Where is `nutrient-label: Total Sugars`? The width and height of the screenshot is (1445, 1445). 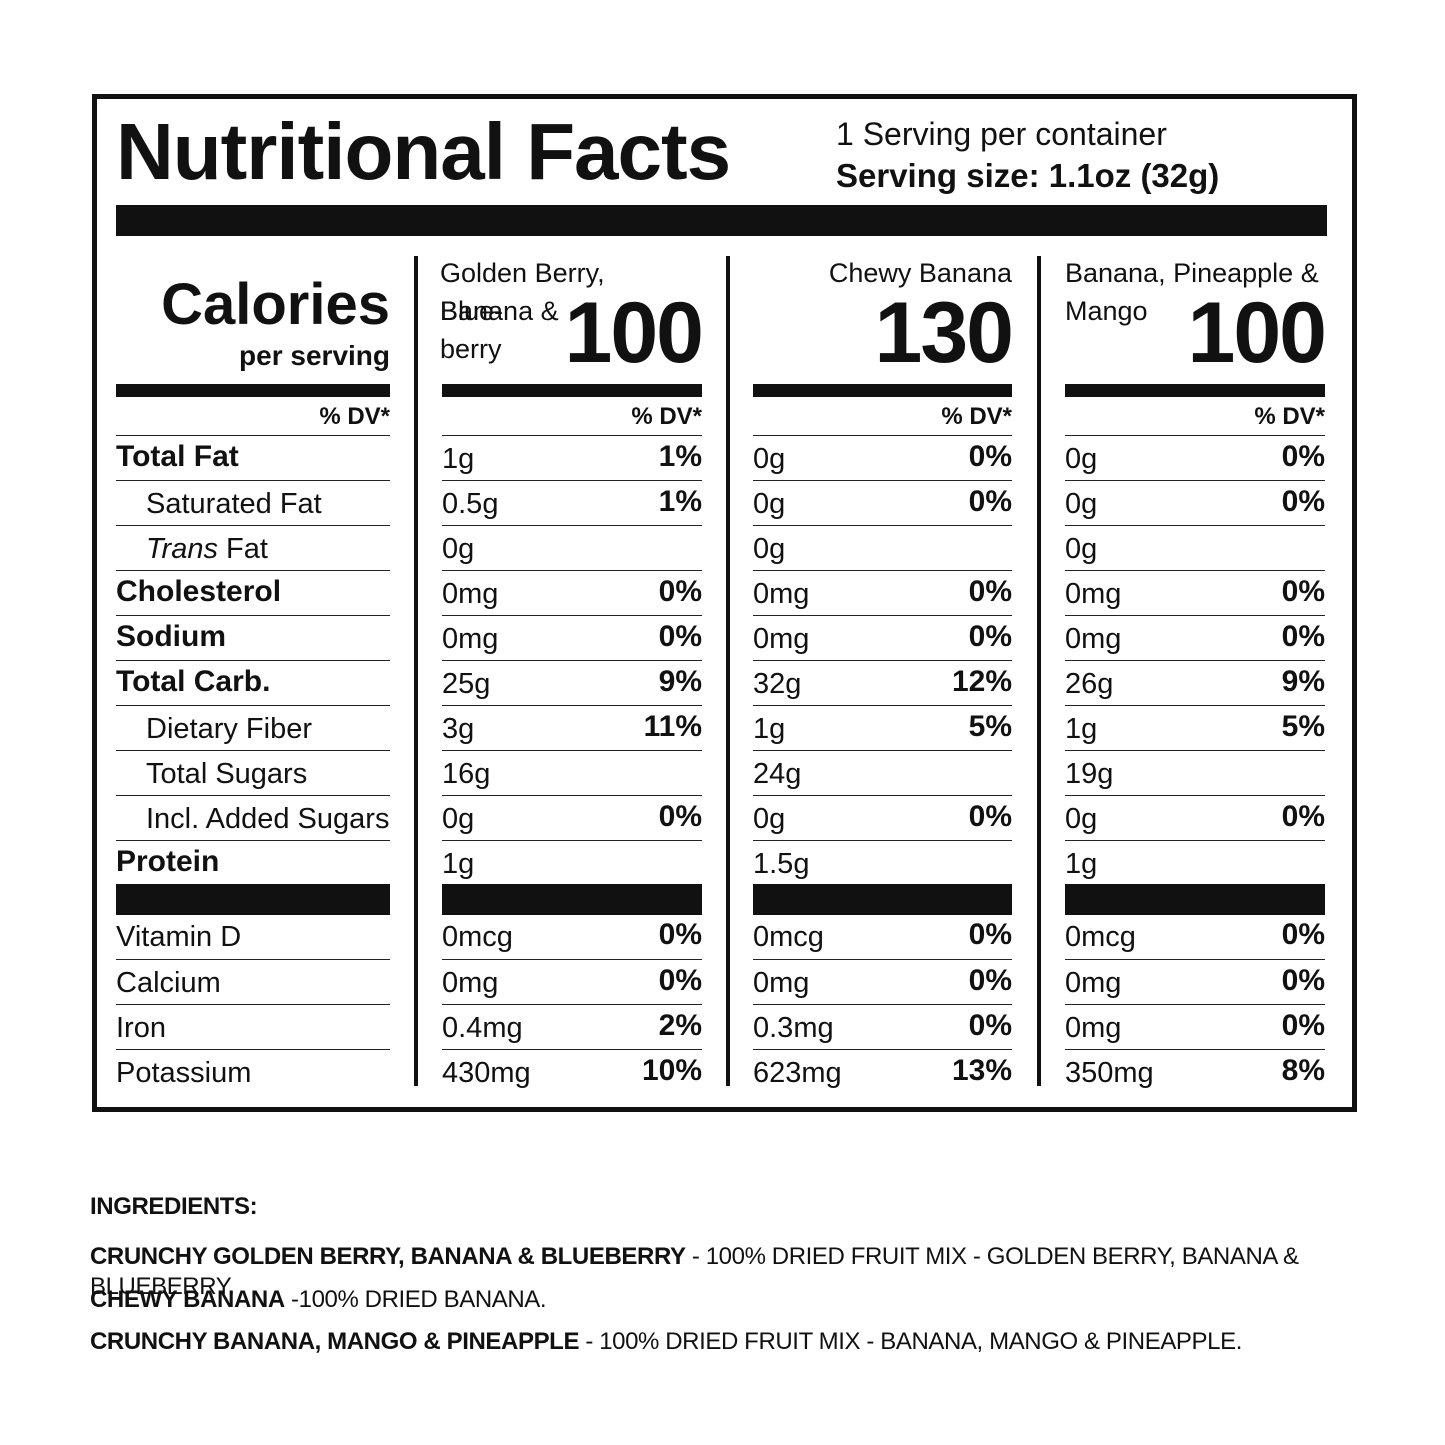
nutrient-label: Total Sugars is located at coordinates (227, 774).